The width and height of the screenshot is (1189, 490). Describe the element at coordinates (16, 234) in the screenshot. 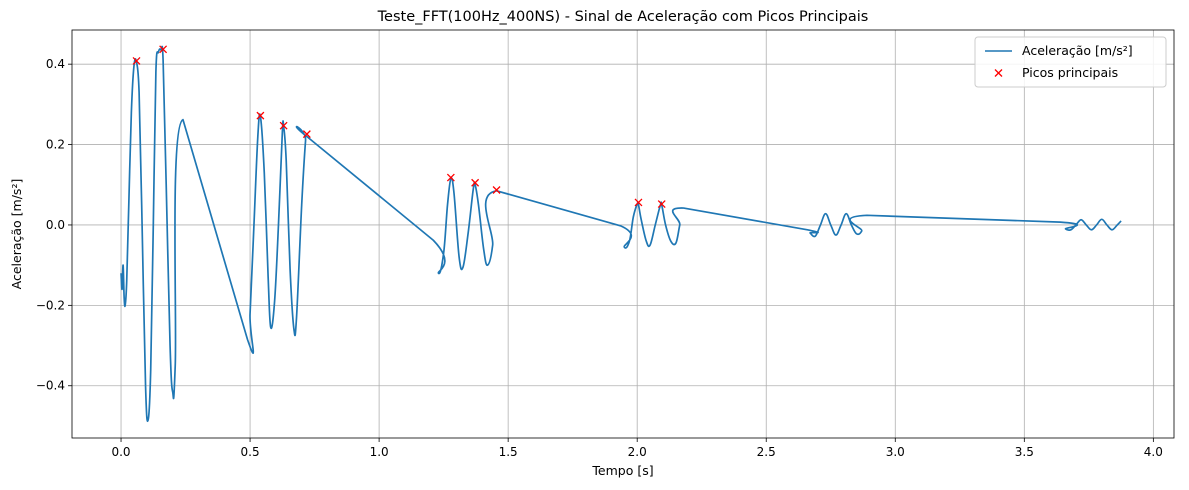

I see `y-axis-title: Aceleração [m/s²]` at that location.